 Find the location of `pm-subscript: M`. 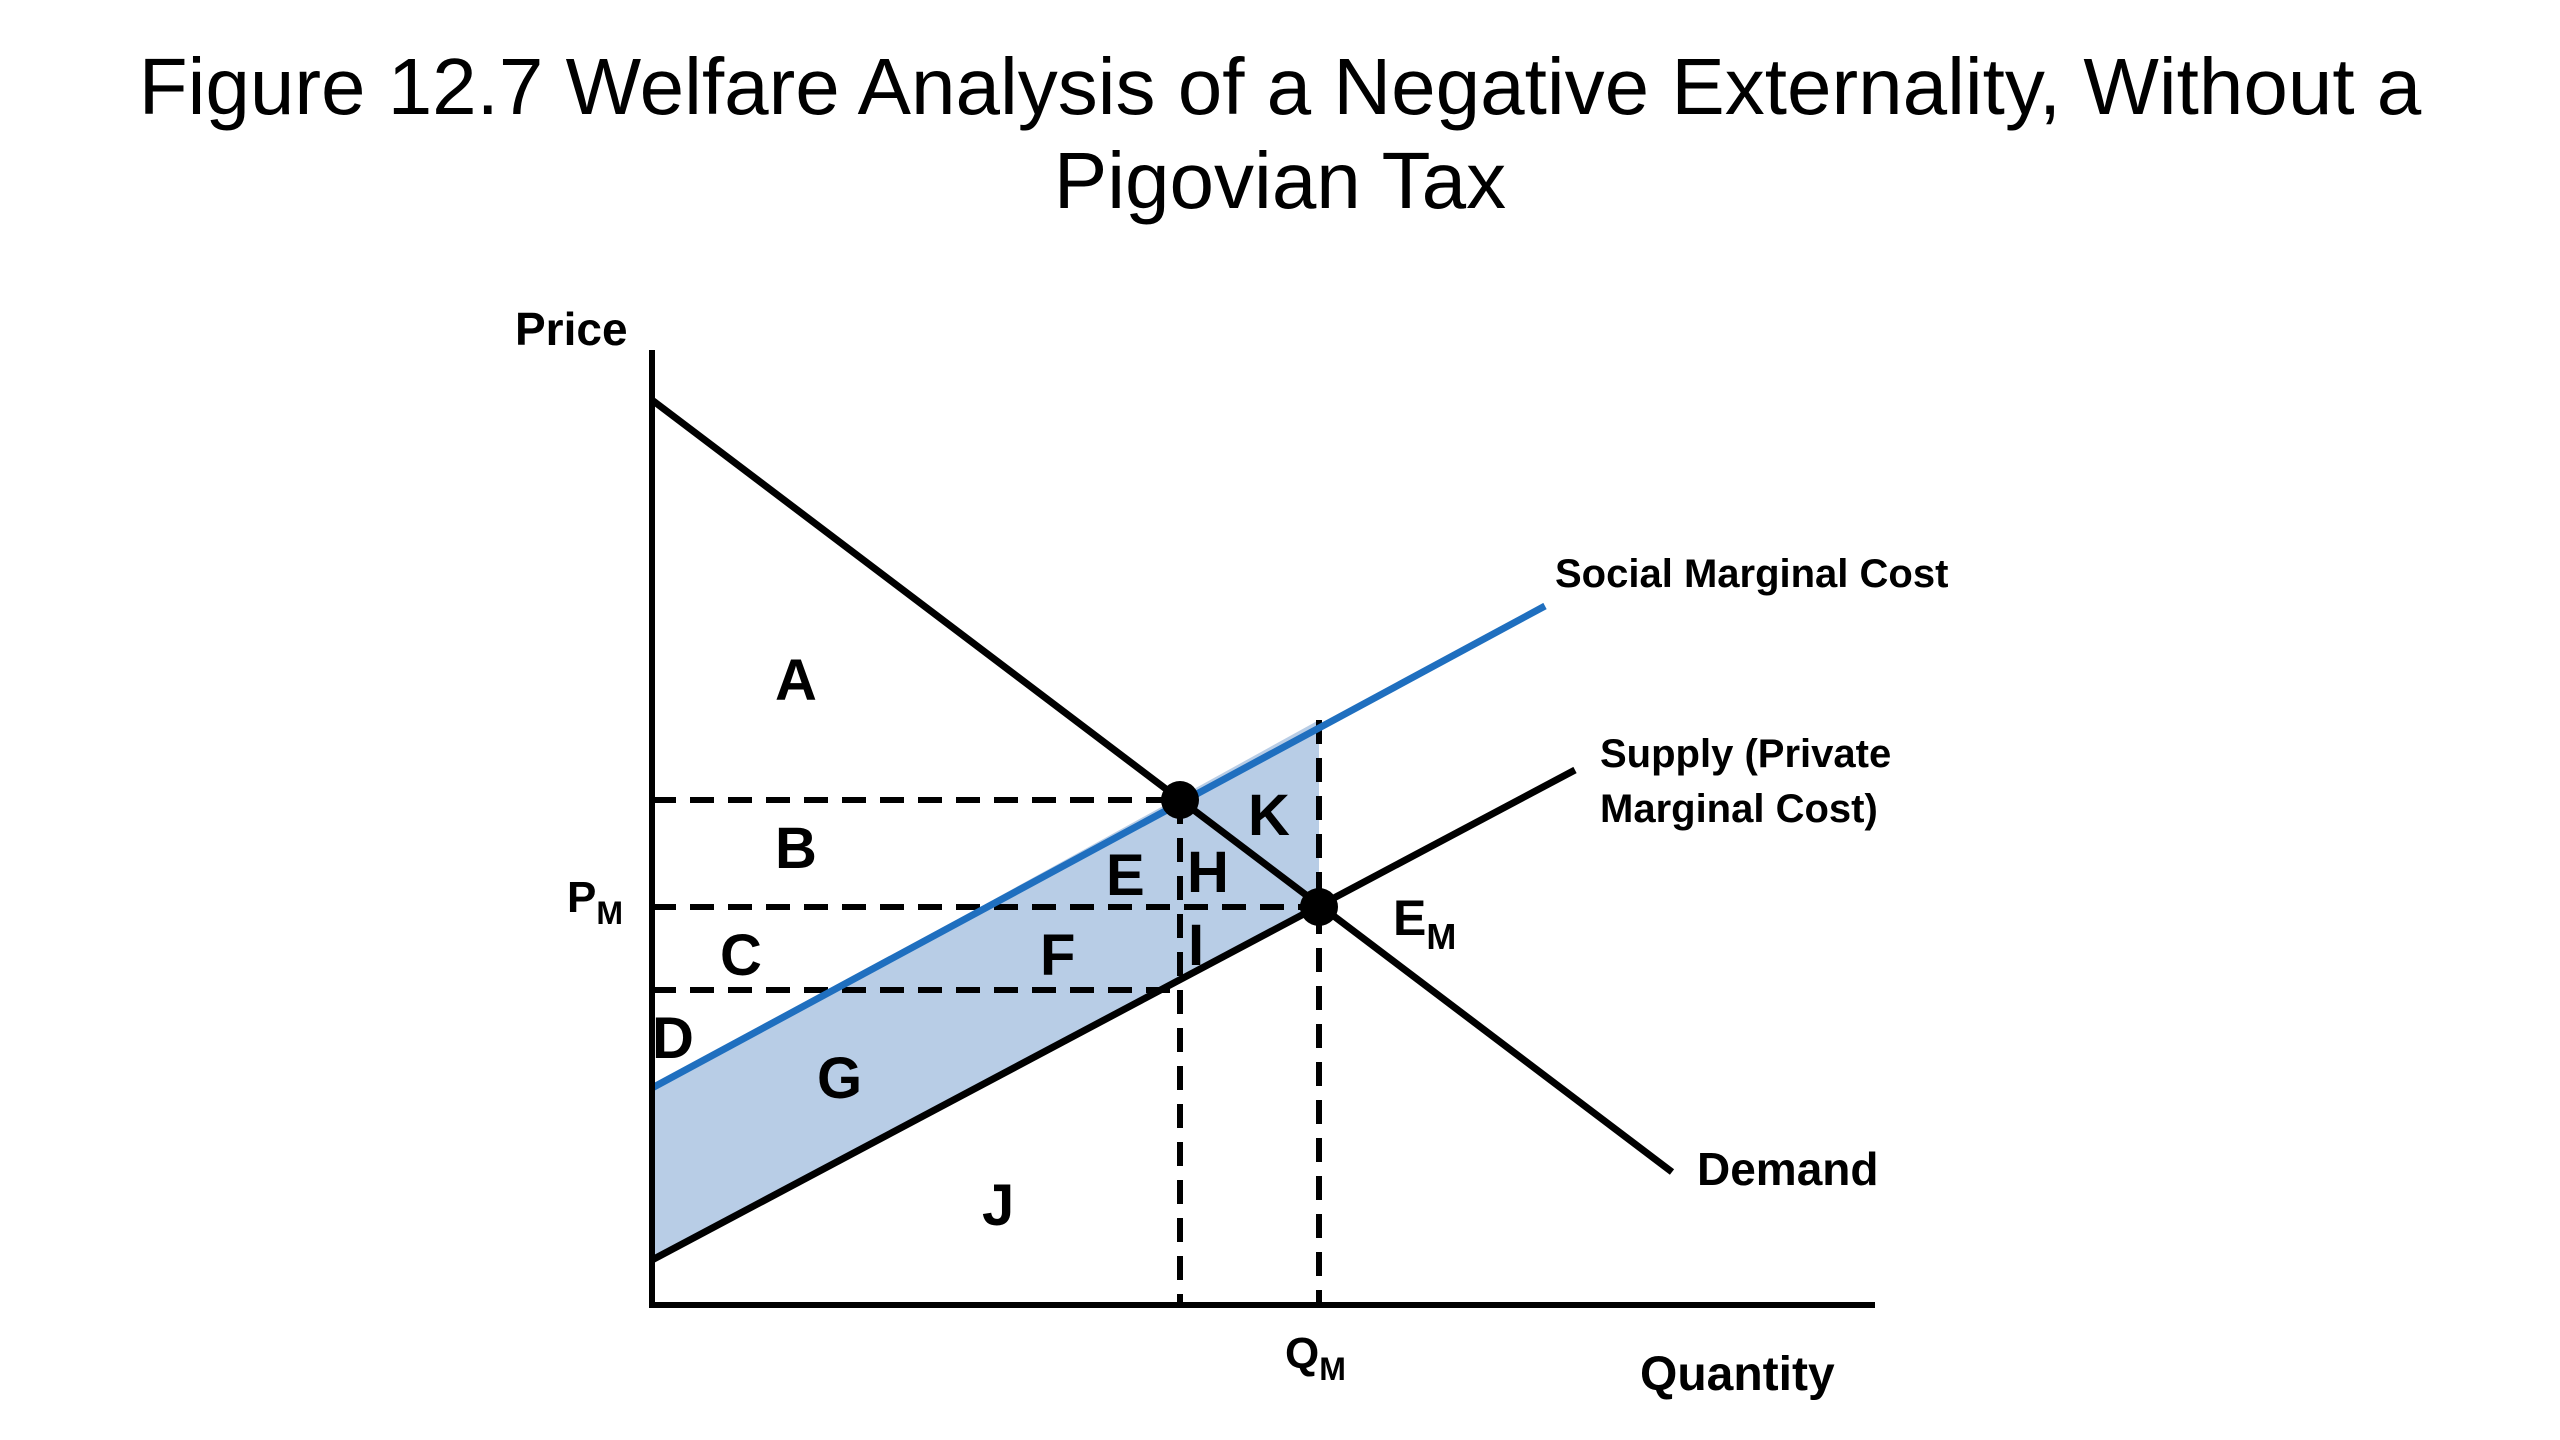

pm-subscript: M is located at coordinates (609, 913).